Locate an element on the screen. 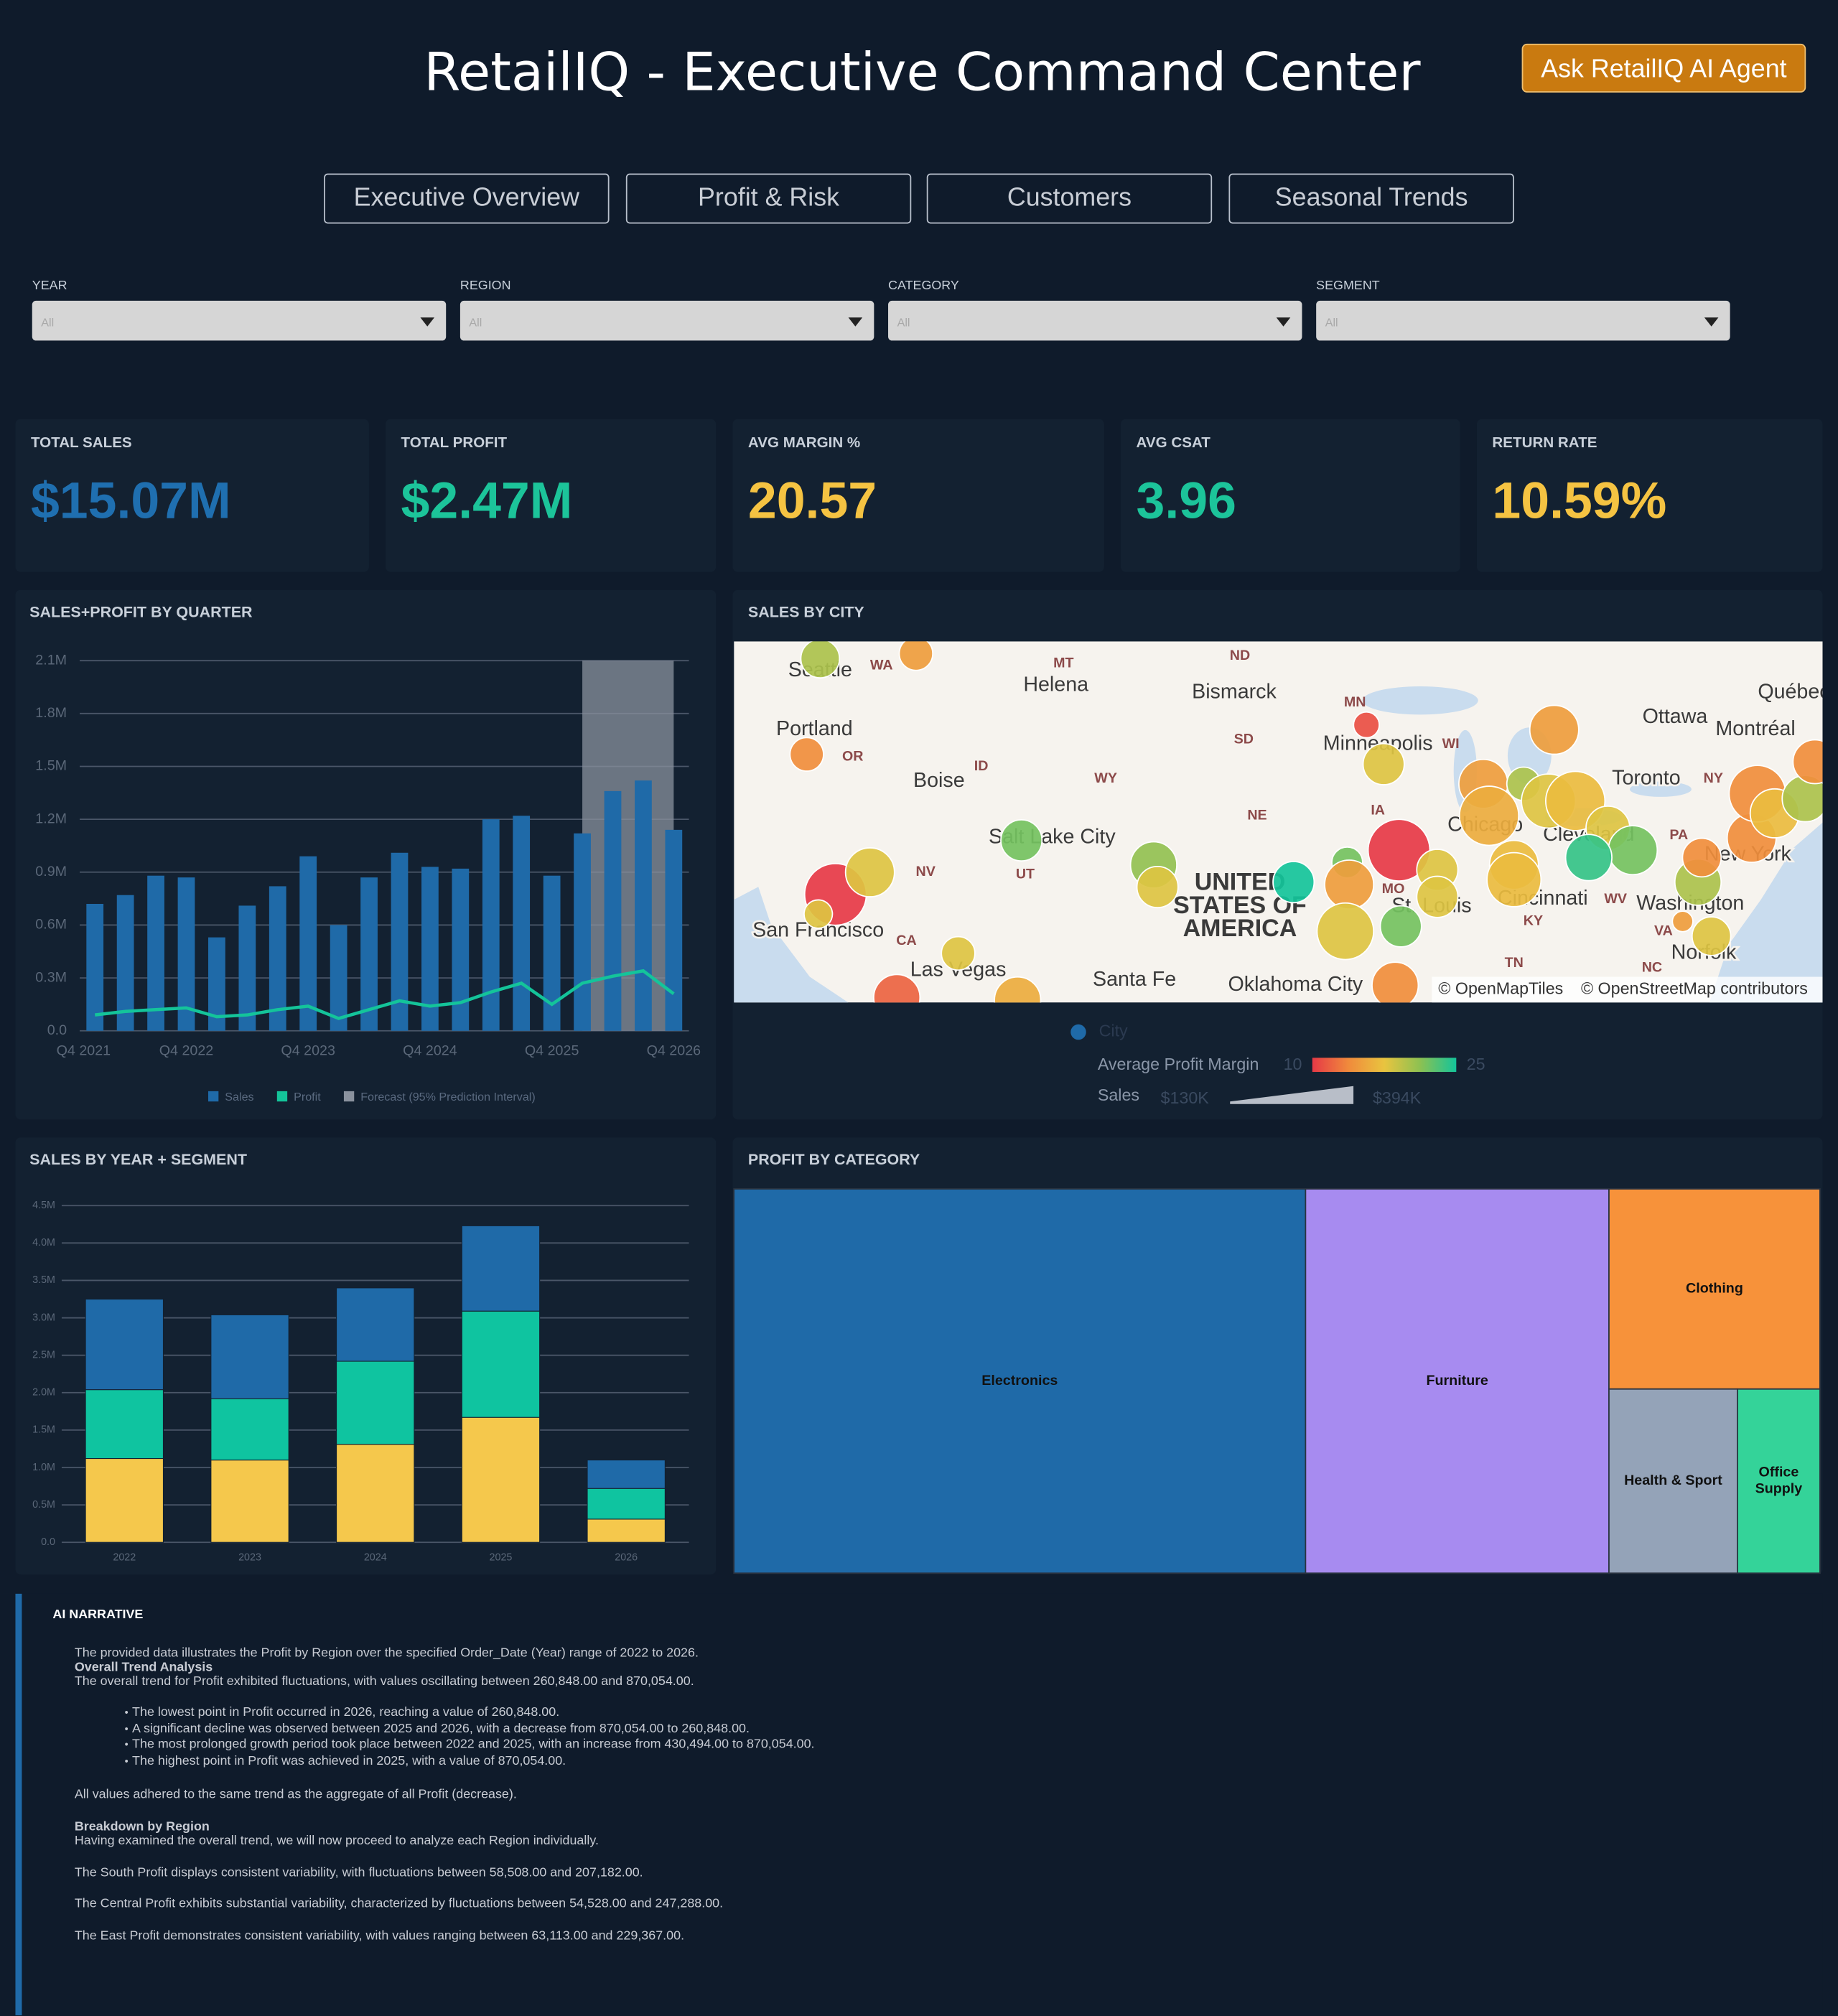 The height and width of the screenshot is (2016, 1838). narrative-heading: Overall Trend Analysis is located at coordinates (144, 1667).